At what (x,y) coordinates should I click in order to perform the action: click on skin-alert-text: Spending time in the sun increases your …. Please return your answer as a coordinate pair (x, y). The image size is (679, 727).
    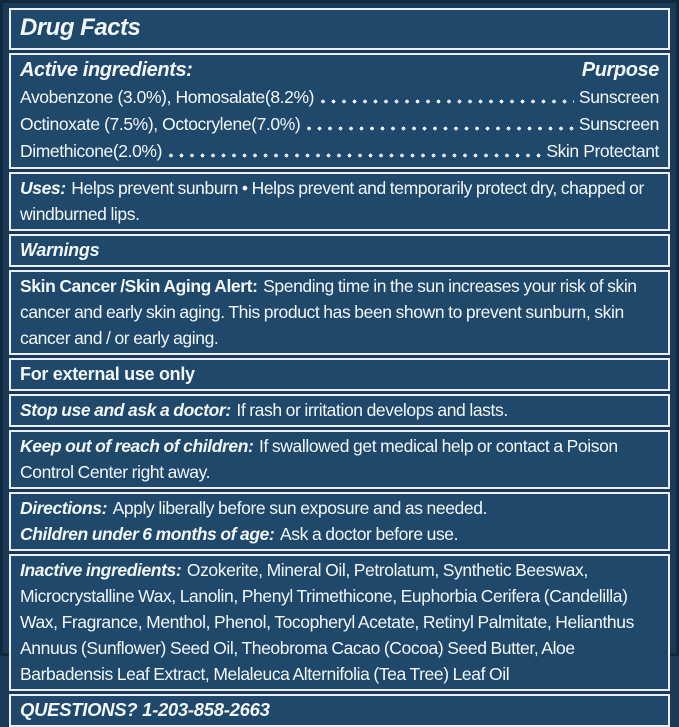
    Looking at the image, I should click on (328, 312).